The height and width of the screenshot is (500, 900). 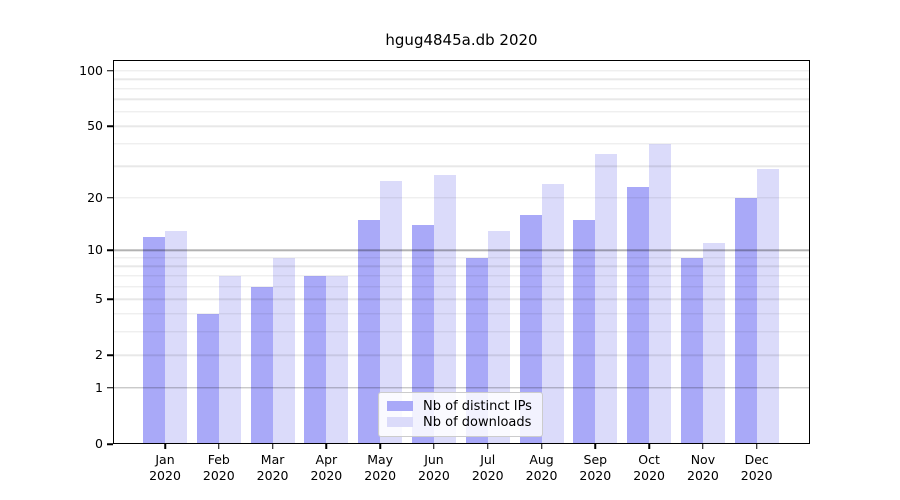 I want to click on y-tick-label-50: 50, so click(x=95, y=125).